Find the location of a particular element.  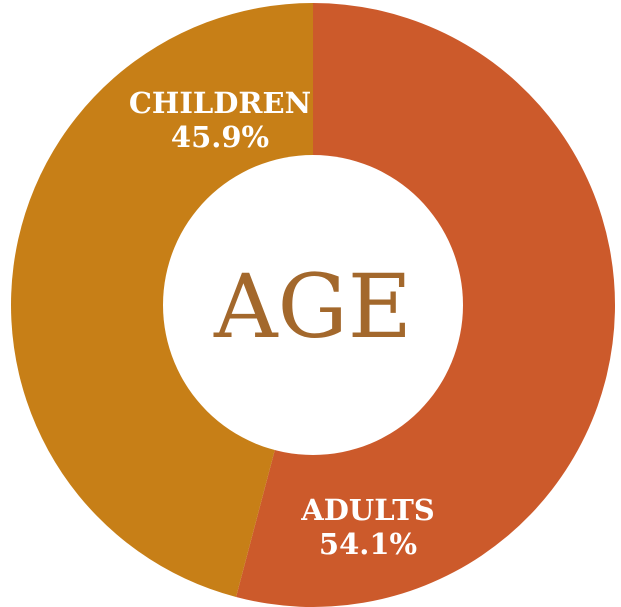

slice-label-children: CHILDREN is located at coordinates (220, 103).